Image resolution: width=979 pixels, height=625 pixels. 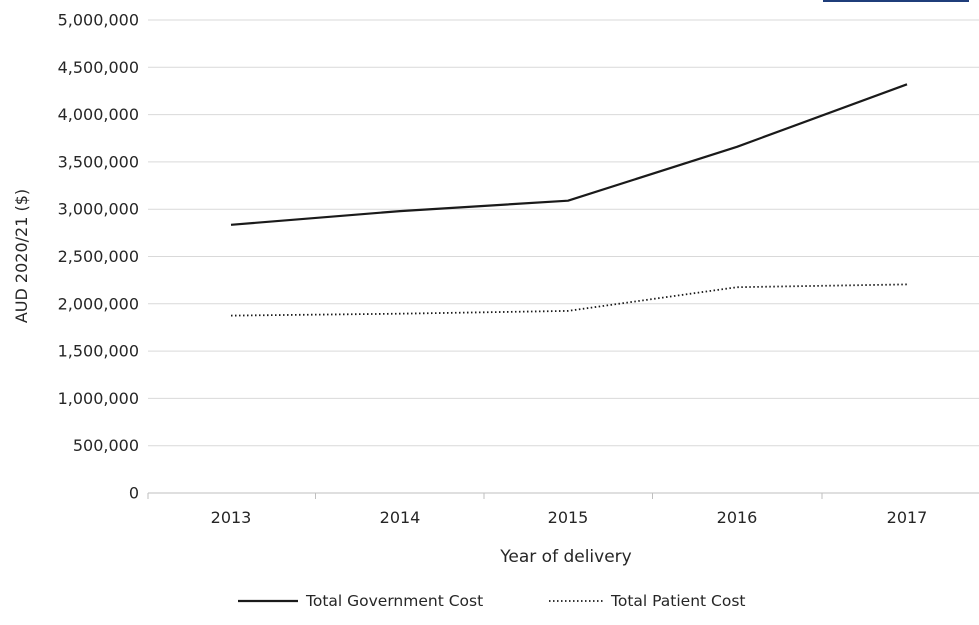 I want to click on y-tick-label: 2,500,000, so click(x=98, y=256).